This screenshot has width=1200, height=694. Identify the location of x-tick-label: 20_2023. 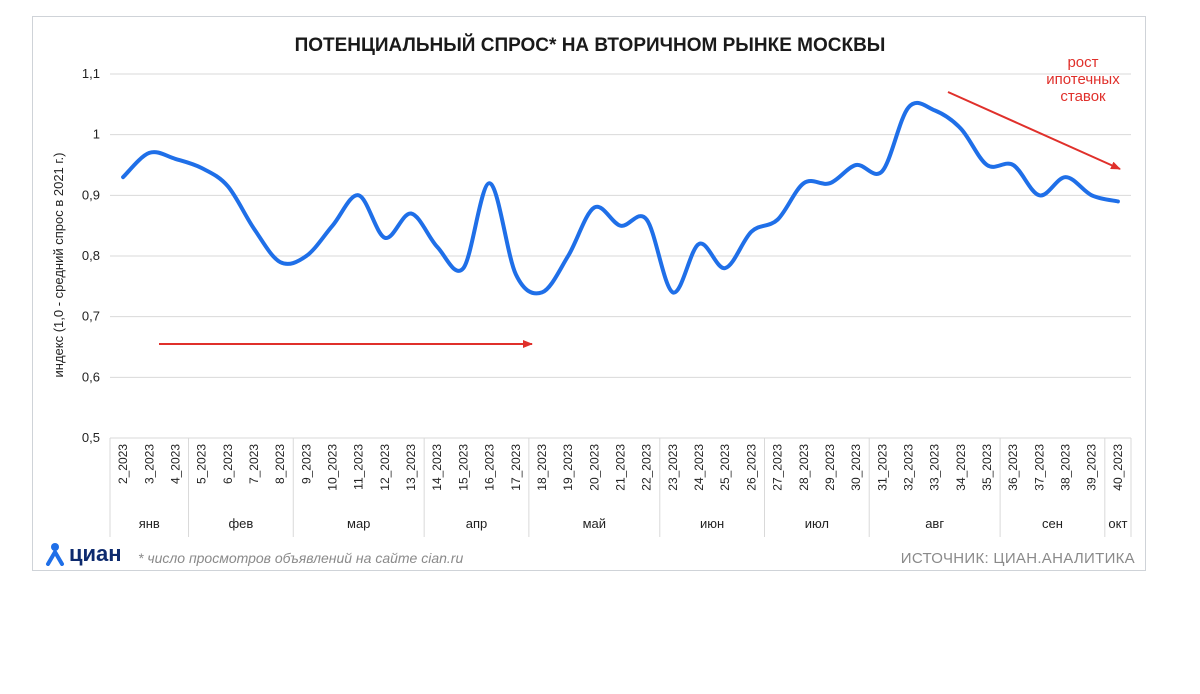
(594, 467).